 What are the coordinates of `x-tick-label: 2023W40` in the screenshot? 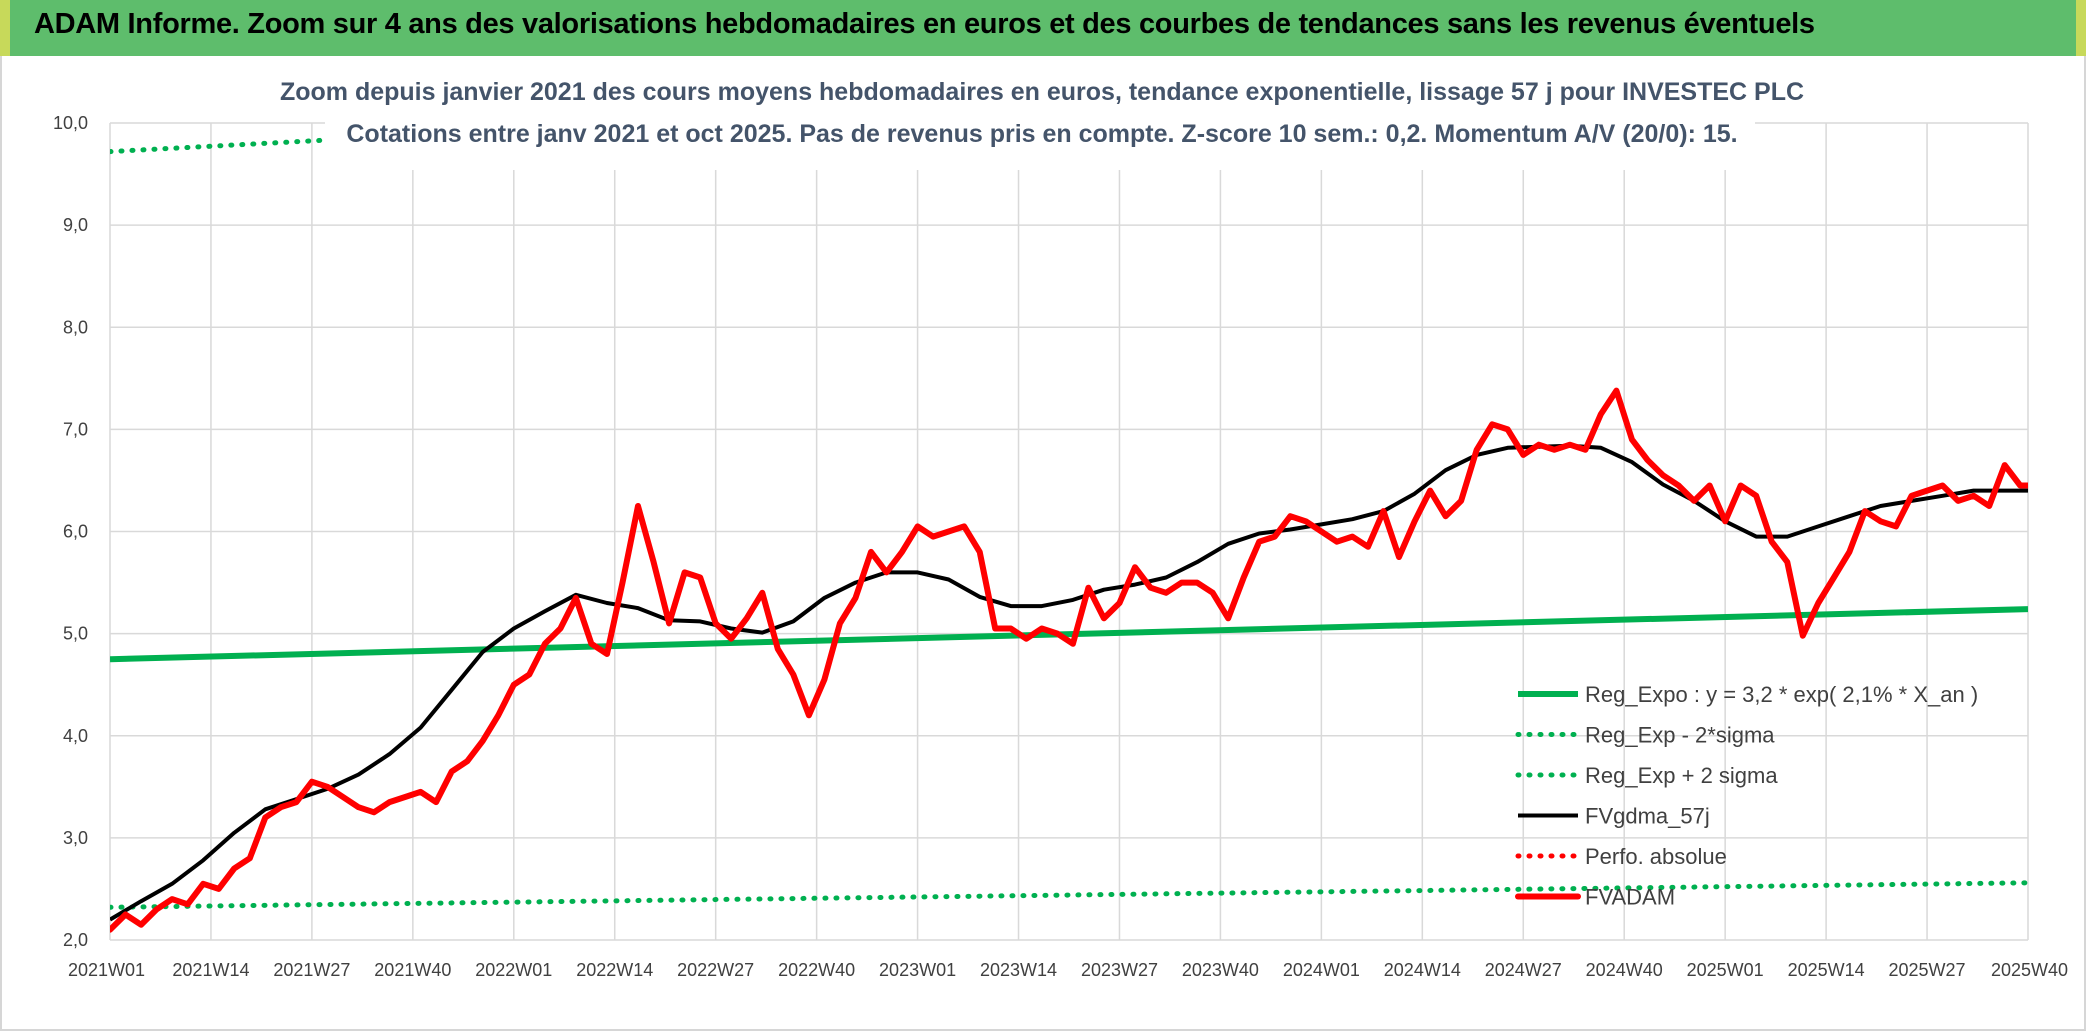 It's located at (1220, 970).